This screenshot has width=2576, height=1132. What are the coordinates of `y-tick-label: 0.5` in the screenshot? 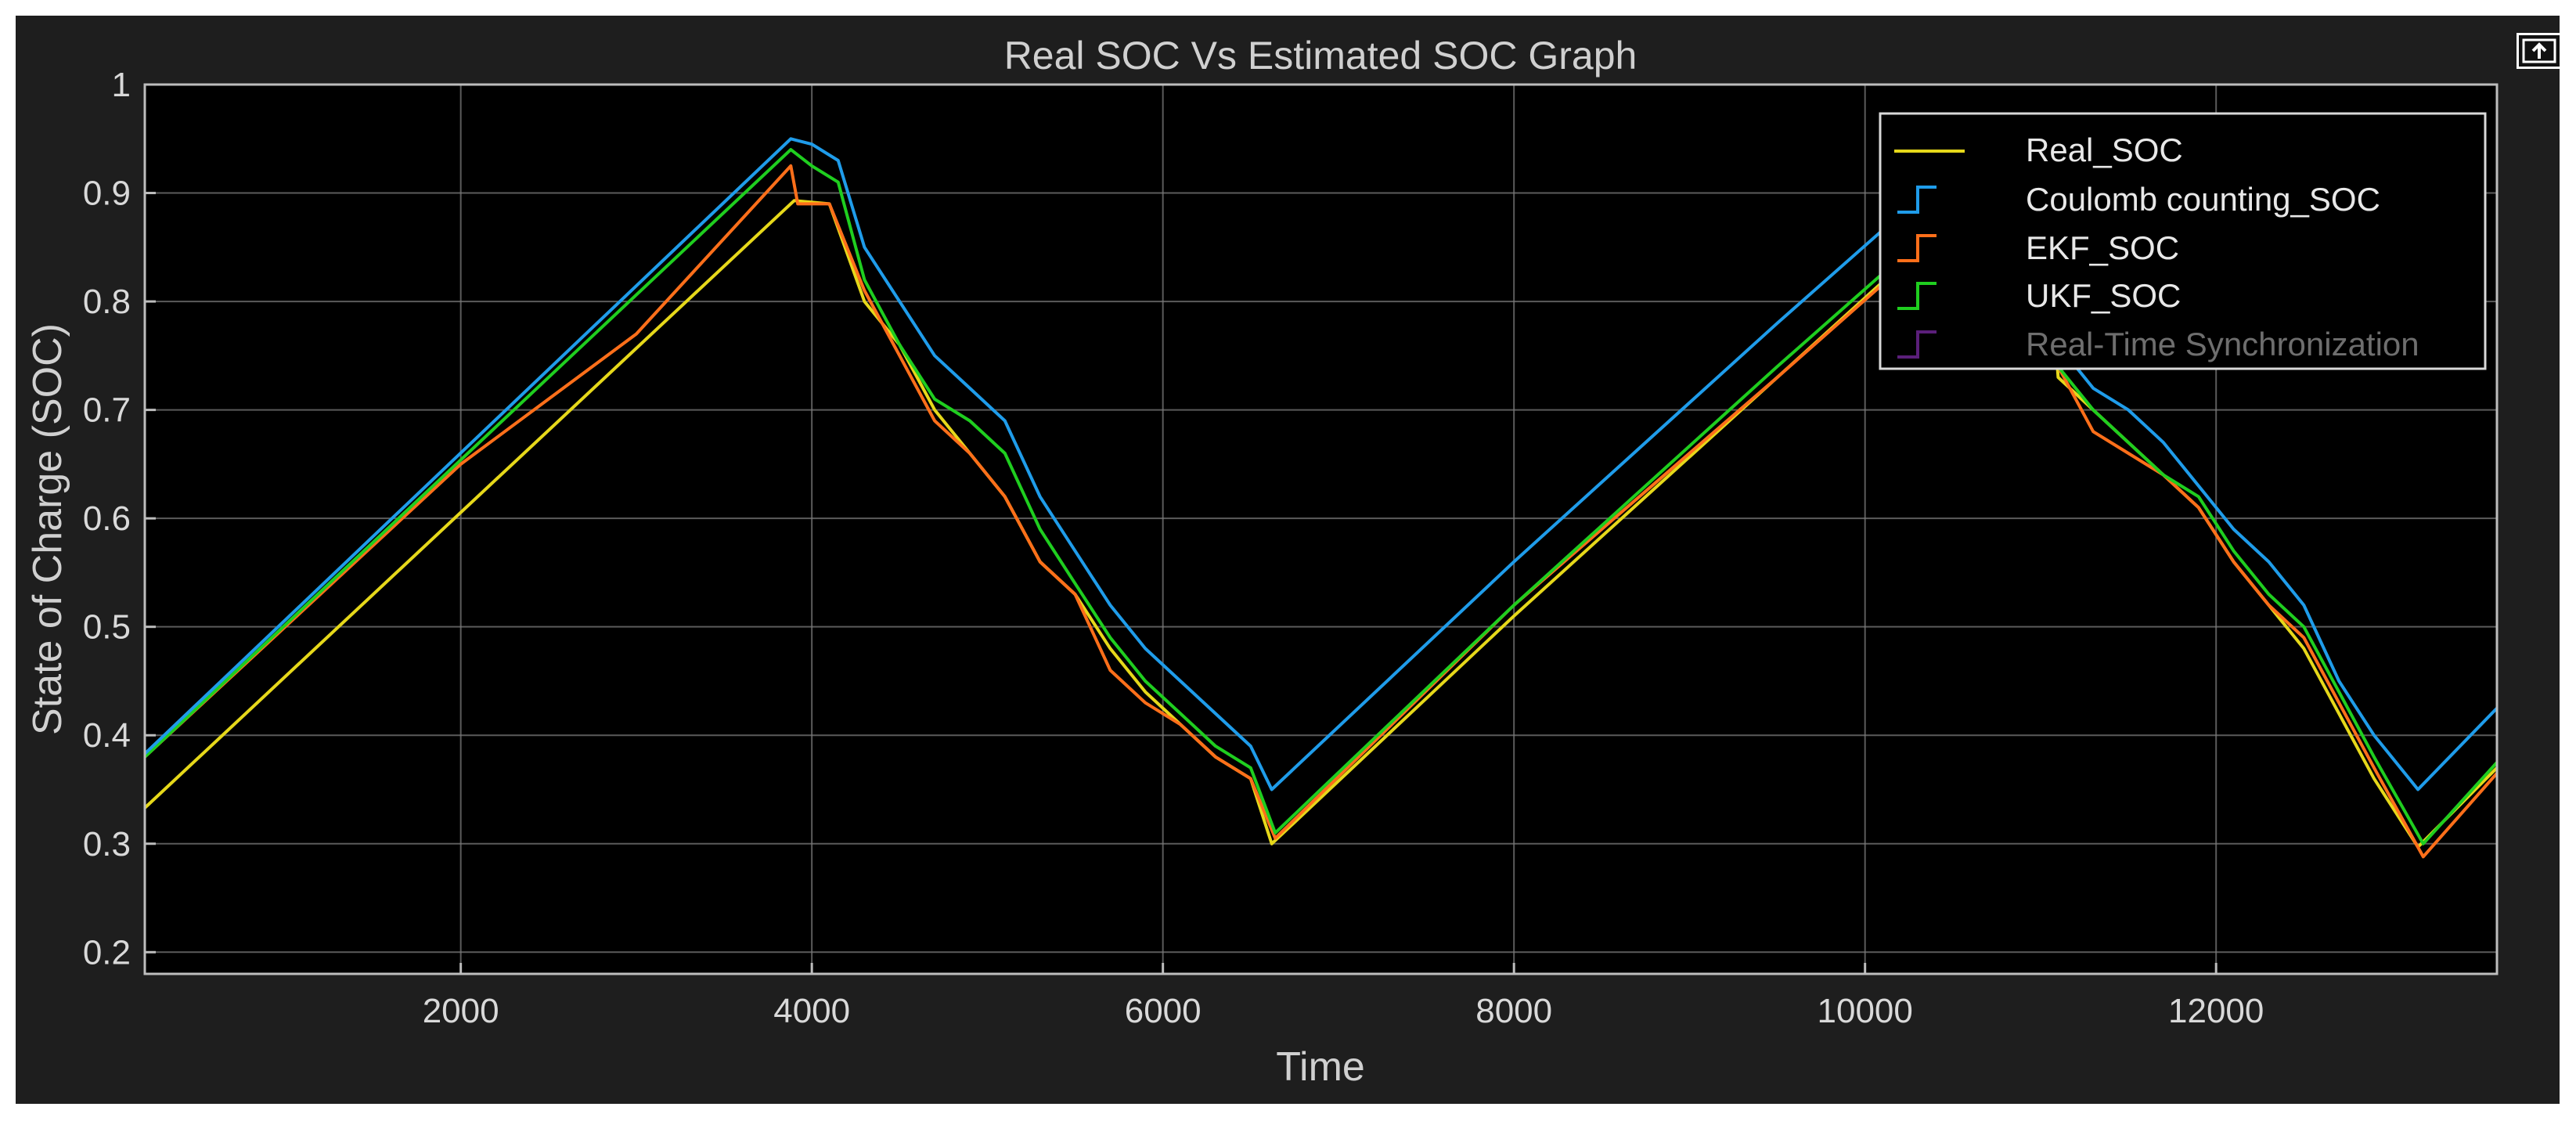 It's located at (107, 627).